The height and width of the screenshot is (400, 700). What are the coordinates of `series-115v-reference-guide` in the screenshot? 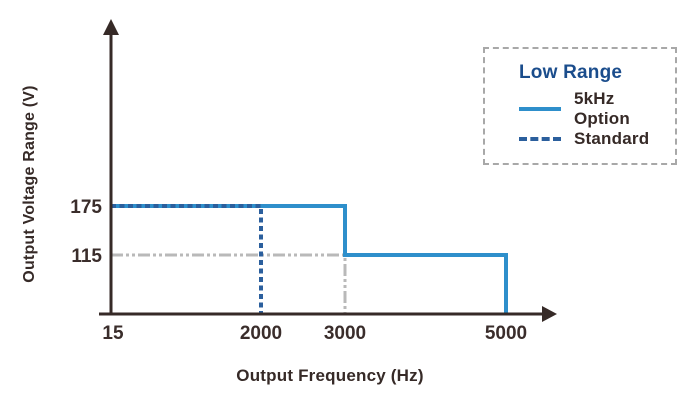 It's located at (229, 283).